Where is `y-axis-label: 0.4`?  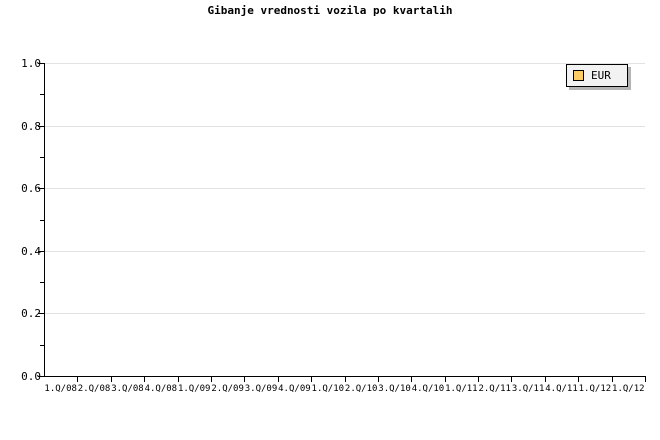
y-axis-label: 0.4 is located at coordinates (31, 251).